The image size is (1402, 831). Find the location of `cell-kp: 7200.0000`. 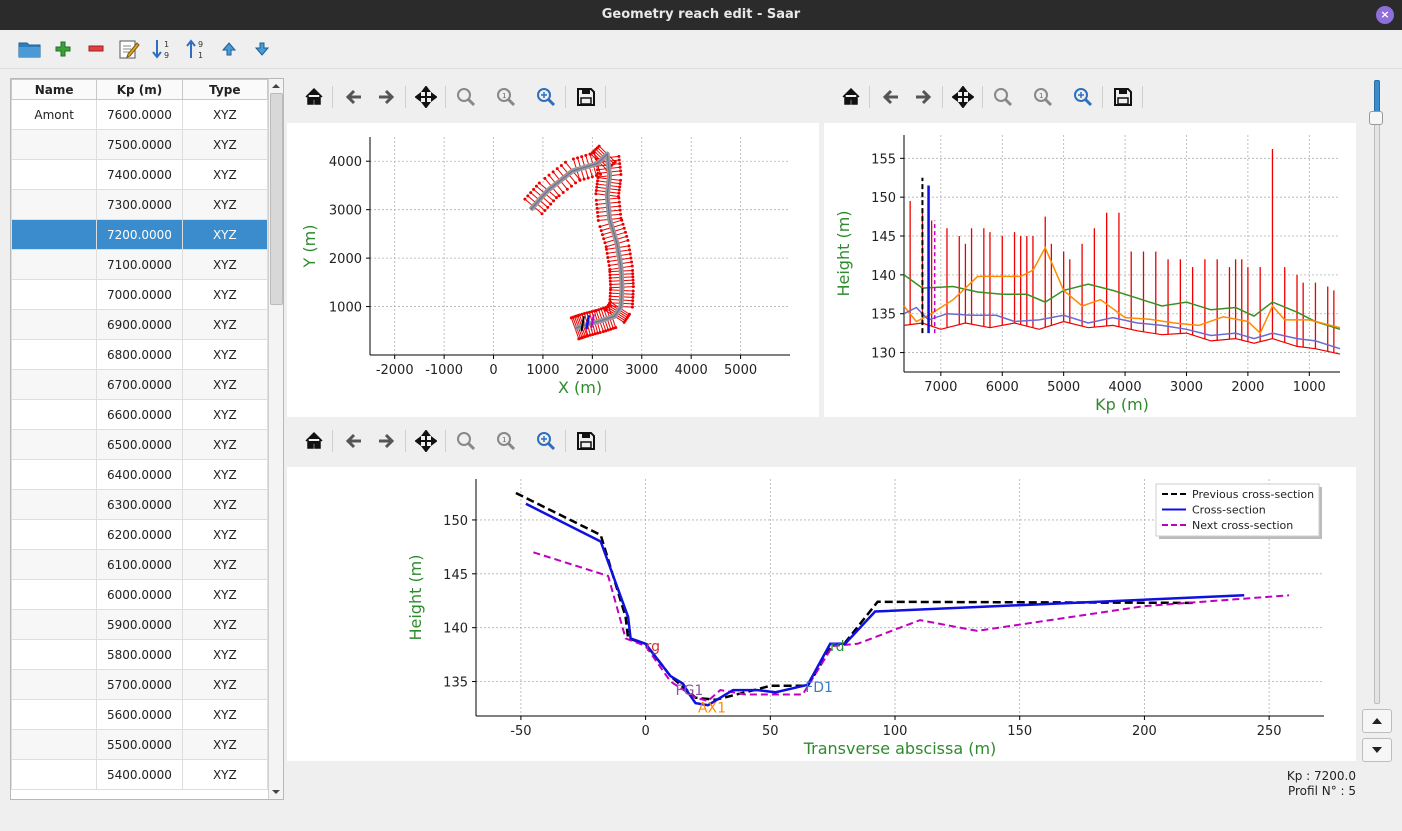

cell-kp: 7200.0000 is located at coordinates (139, 234).